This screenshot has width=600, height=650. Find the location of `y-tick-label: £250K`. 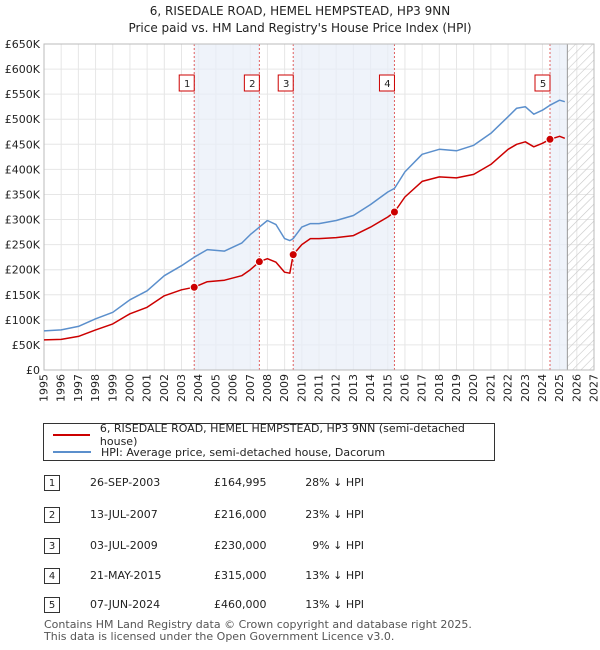

y-tick-label: £250K is located at coordinates (23, 245).